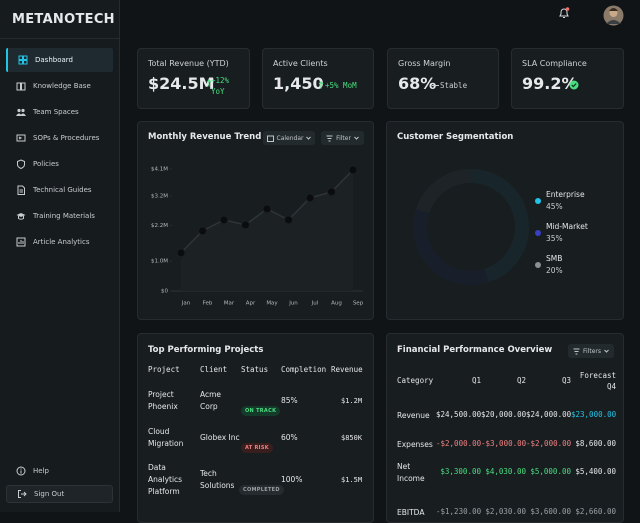 The height and width of the screenshot is (523, 640). What do you see at coordinates (597, 381) in the screenshot?
I see `column-header: Forecast Q4` at bounding box center [597, 381].